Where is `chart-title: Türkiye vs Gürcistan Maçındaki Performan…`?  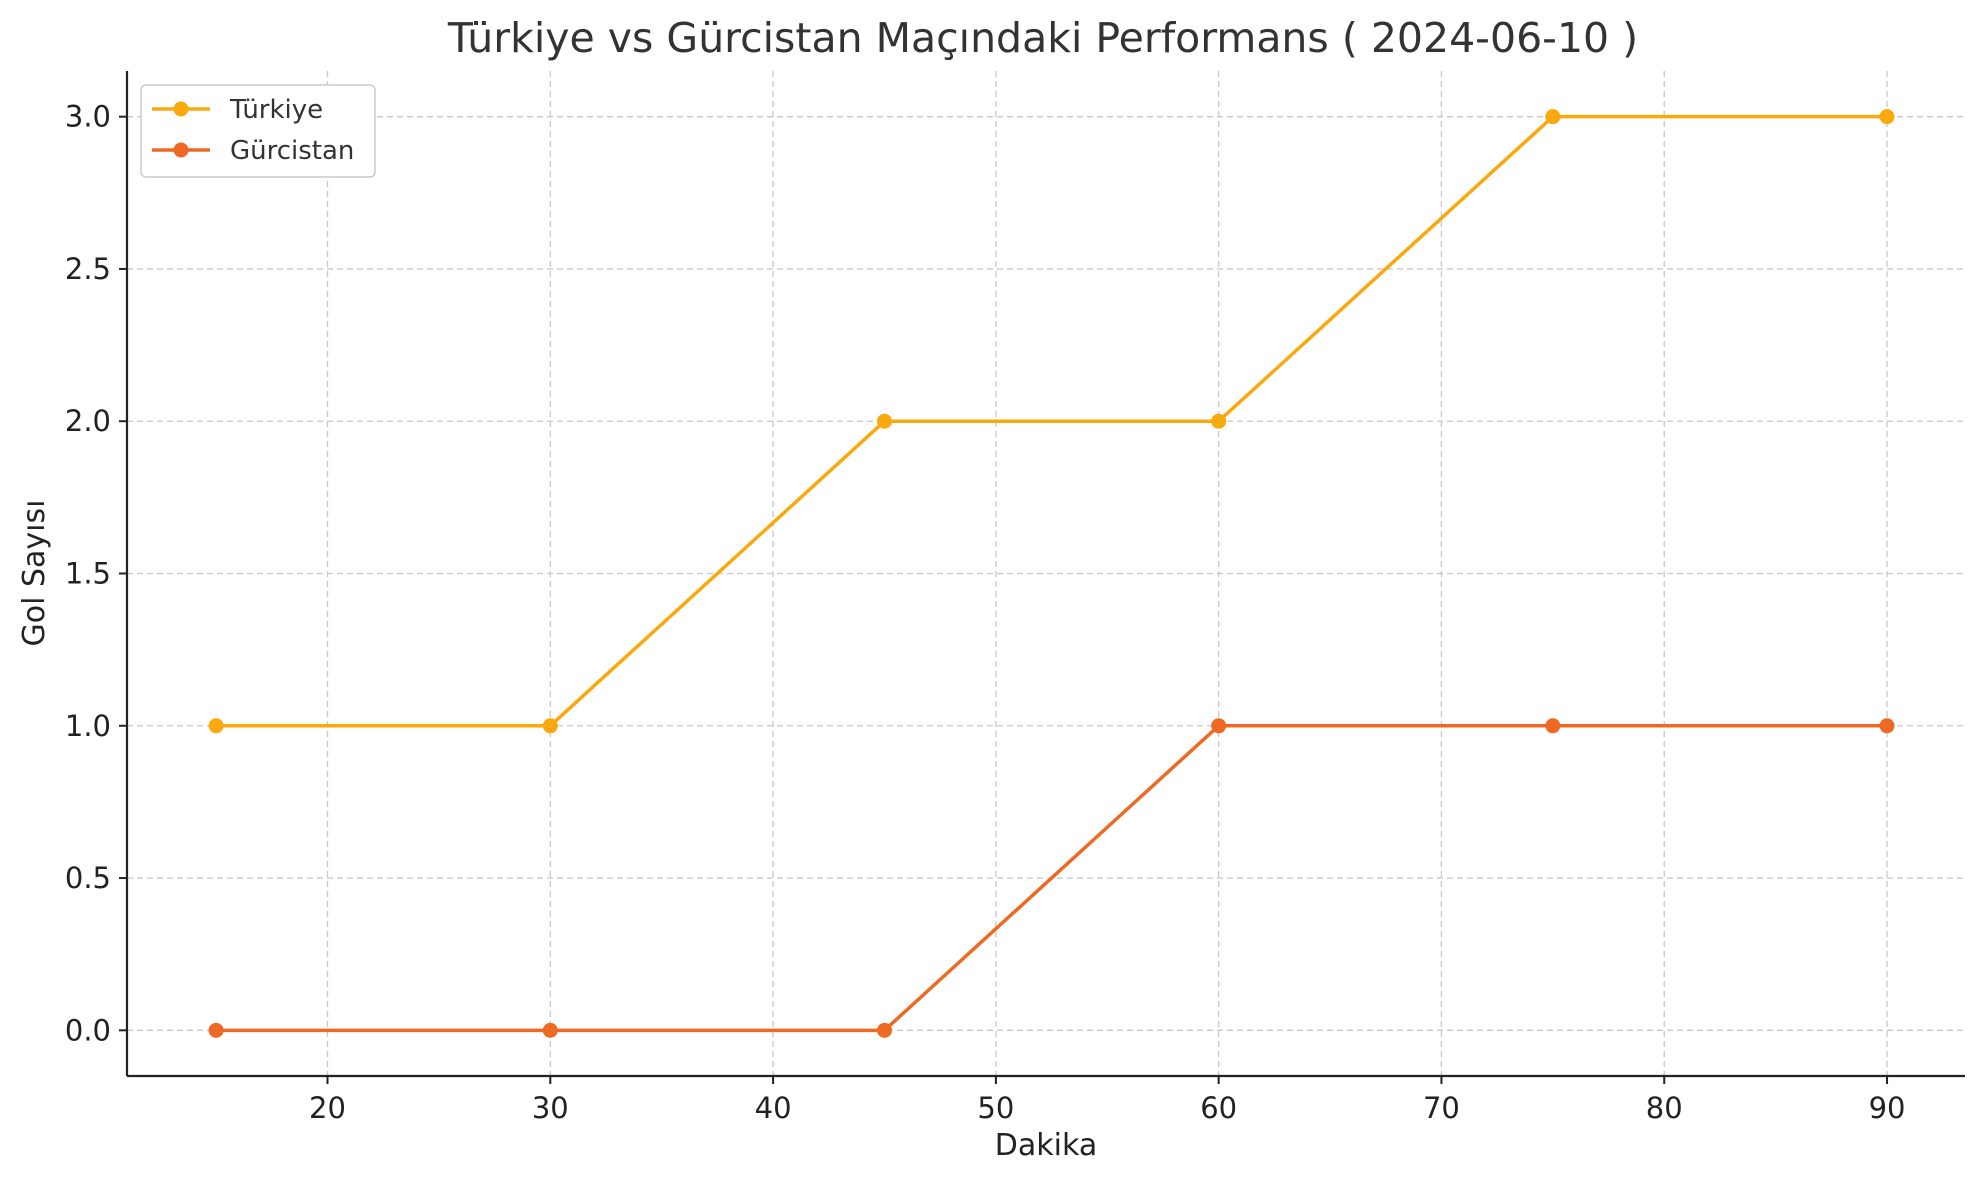 chart-title: Türkiye vs Gürcistan Maçındaki Performan… is located at coordinates (1042, 38).